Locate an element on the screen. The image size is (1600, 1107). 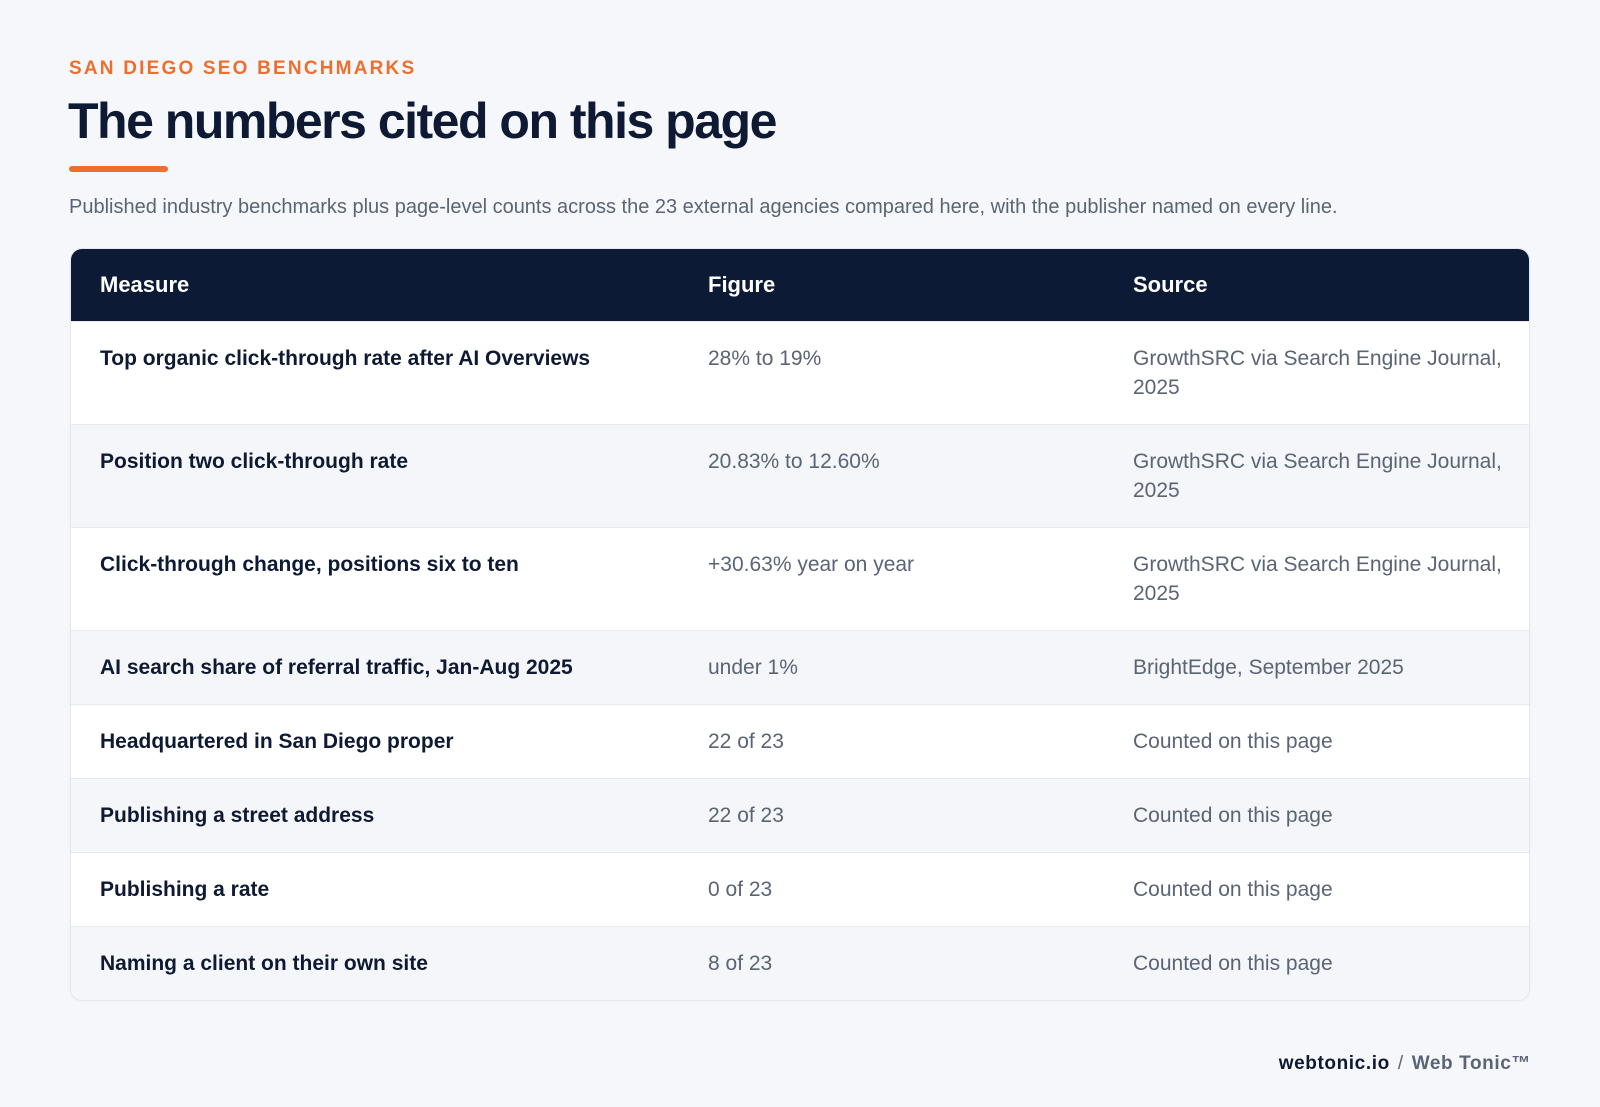
measure-cell: Naming a client on their own site is located at coordinates (264, 963).